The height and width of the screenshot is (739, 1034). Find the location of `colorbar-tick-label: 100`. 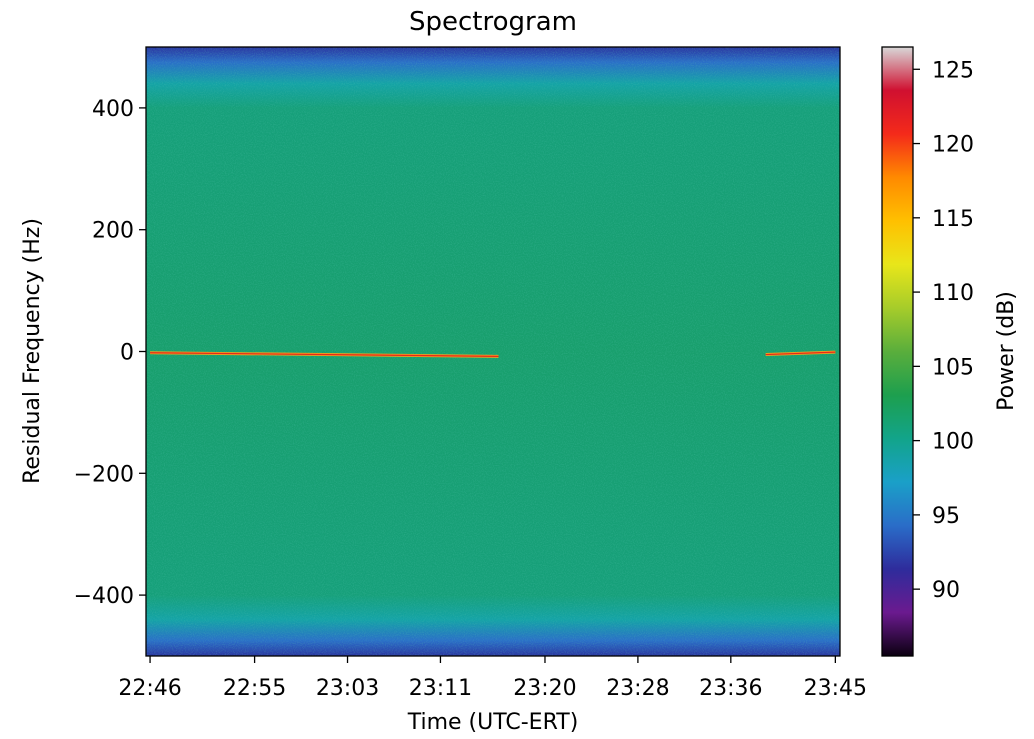

colorbar-tick-label: 100 is located at coordinates (953, 442).